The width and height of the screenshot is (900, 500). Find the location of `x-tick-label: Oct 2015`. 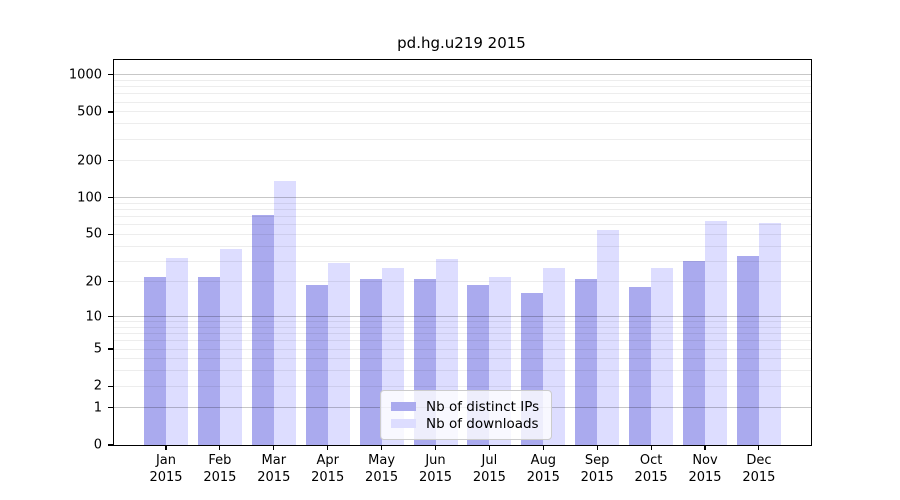

x-tick-label: Oct 2015 is located at coordinates (651, 469).